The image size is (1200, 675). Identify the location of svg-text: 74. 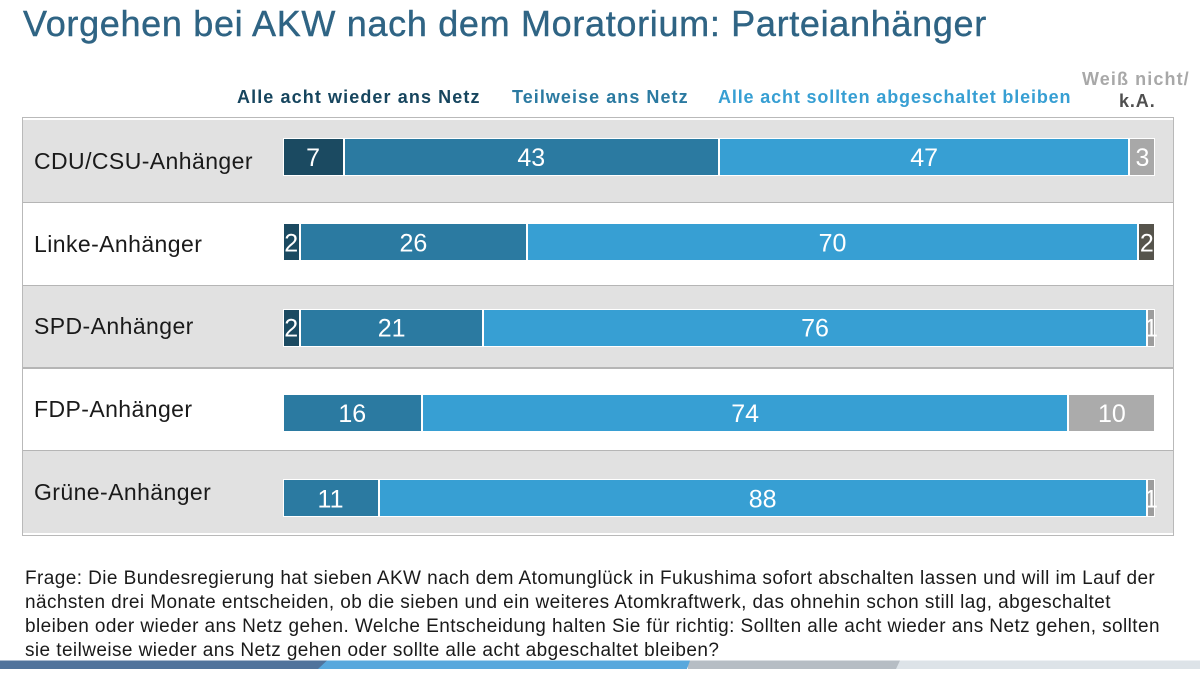
(745, 414).